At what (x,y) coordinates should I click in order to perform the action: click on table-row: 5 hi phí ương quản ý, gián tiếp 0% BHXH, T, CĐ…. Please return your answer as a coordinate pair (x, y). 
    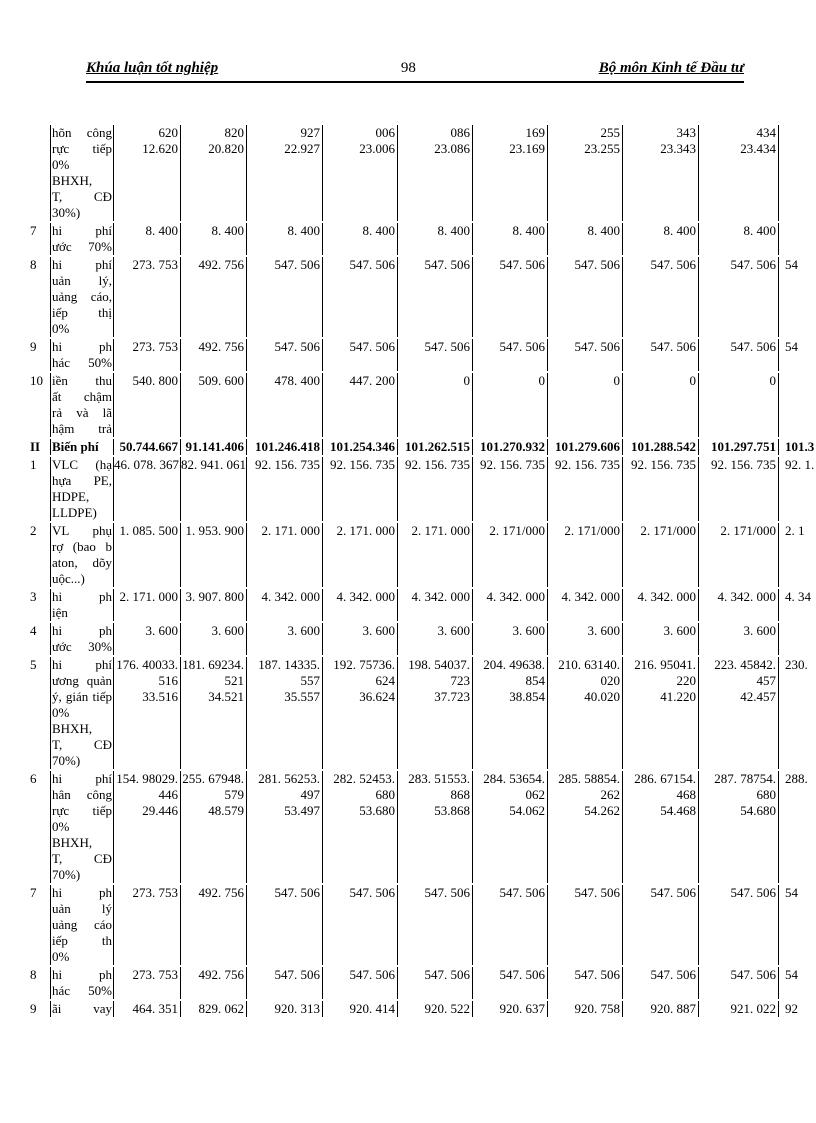
    Looking at the image, I should click on (422, 714).